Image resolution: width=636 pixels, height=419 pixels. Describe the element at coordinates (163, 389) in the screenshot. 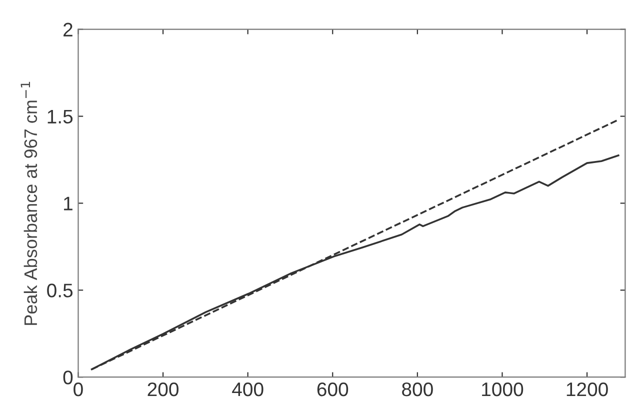

I see `x-tick-label: 200` at that location.